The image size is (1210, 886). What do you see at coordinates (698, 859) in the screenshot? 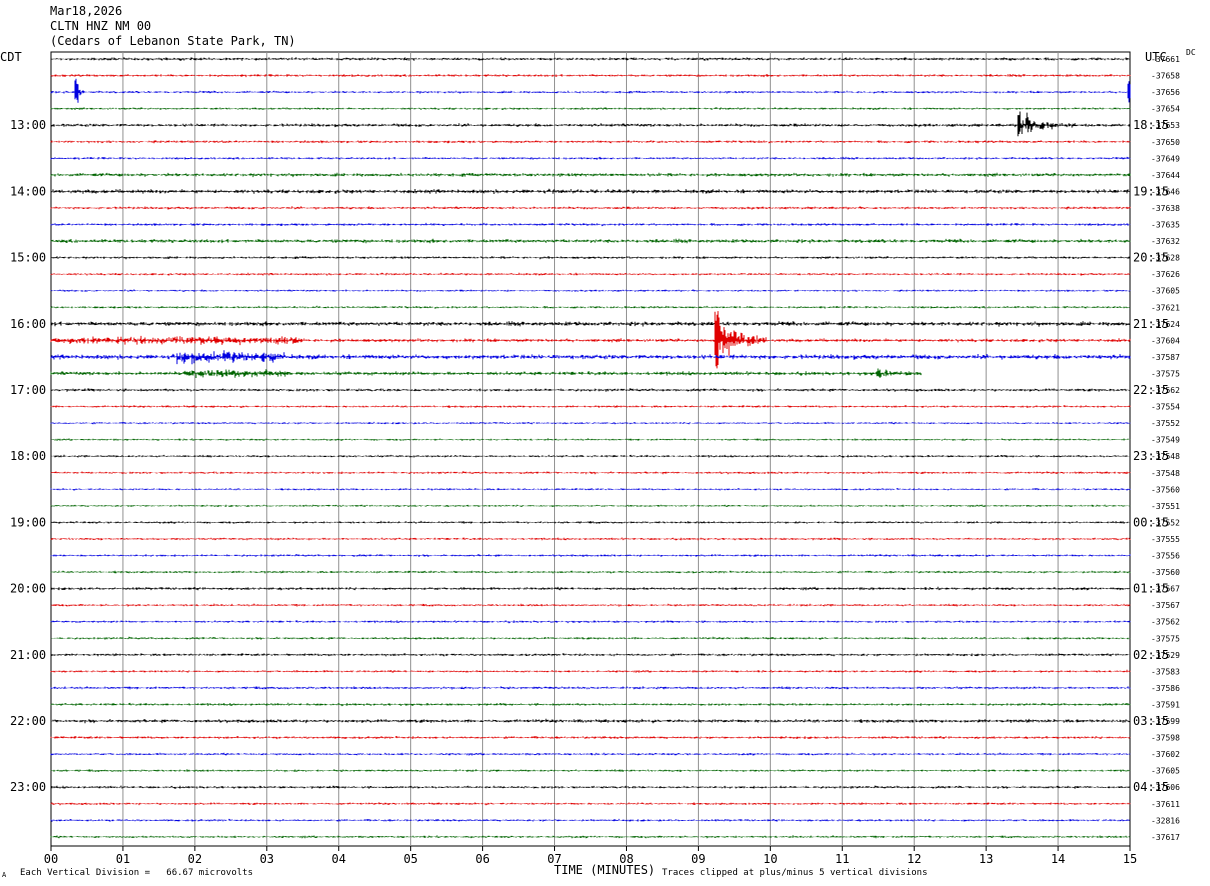
I see `x-tick-label: 09` at bounding box center [698, 859].